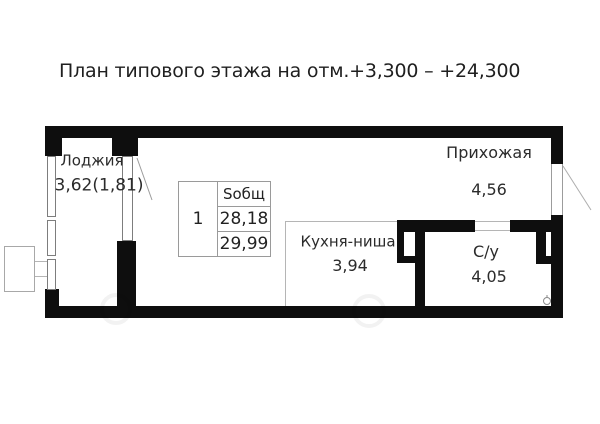 The width and height of the screenshot is (600, 424). I want to click on hallway-label: Прихожая, so click(489, 152).